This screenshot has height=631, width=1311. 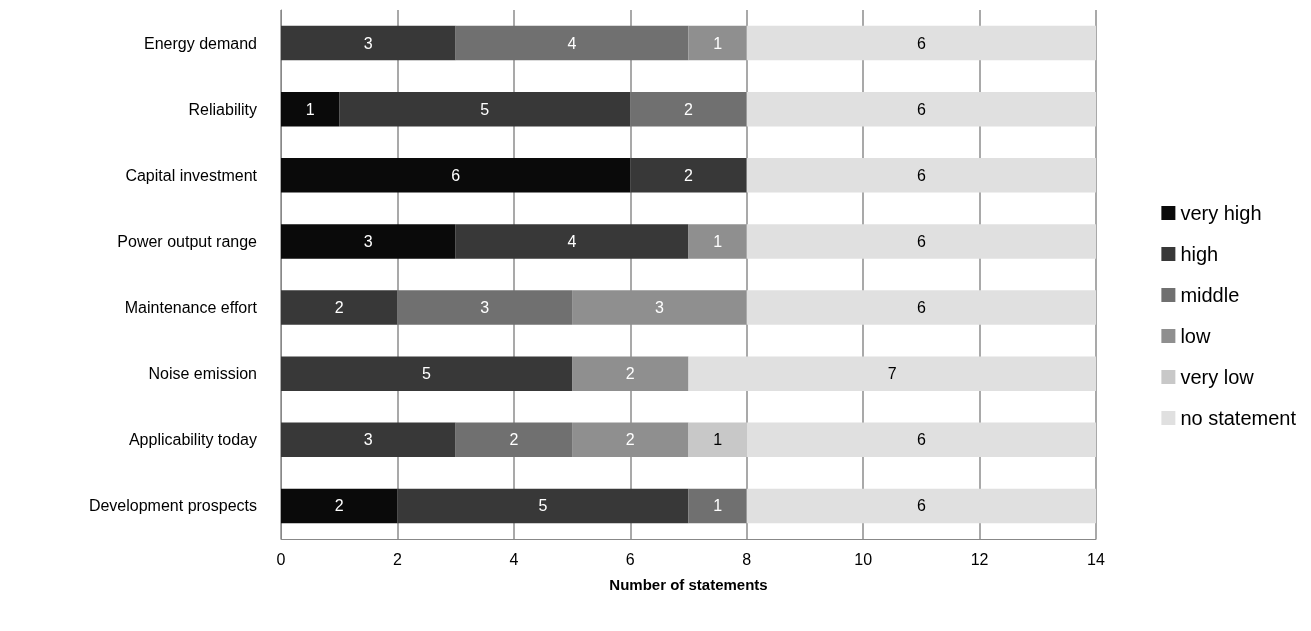 I want to click on x-tick-label: 0, so click(x=281, y=559).